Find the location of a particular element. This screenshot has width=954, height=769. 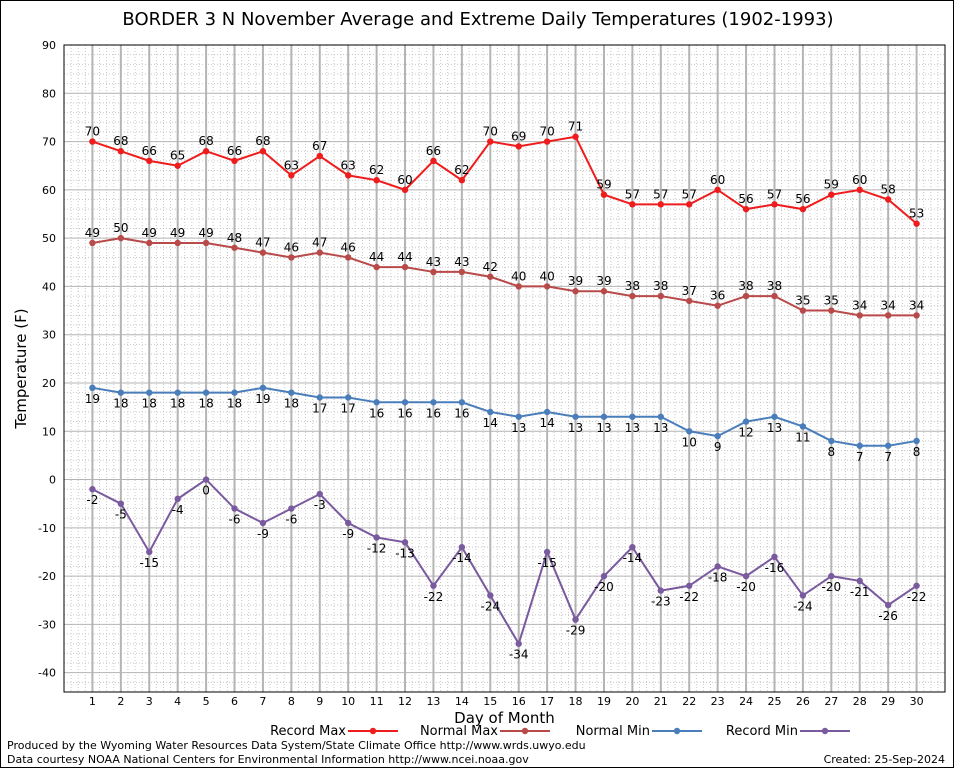

x-tick-label: 21 is located at coordinates (661, 701).